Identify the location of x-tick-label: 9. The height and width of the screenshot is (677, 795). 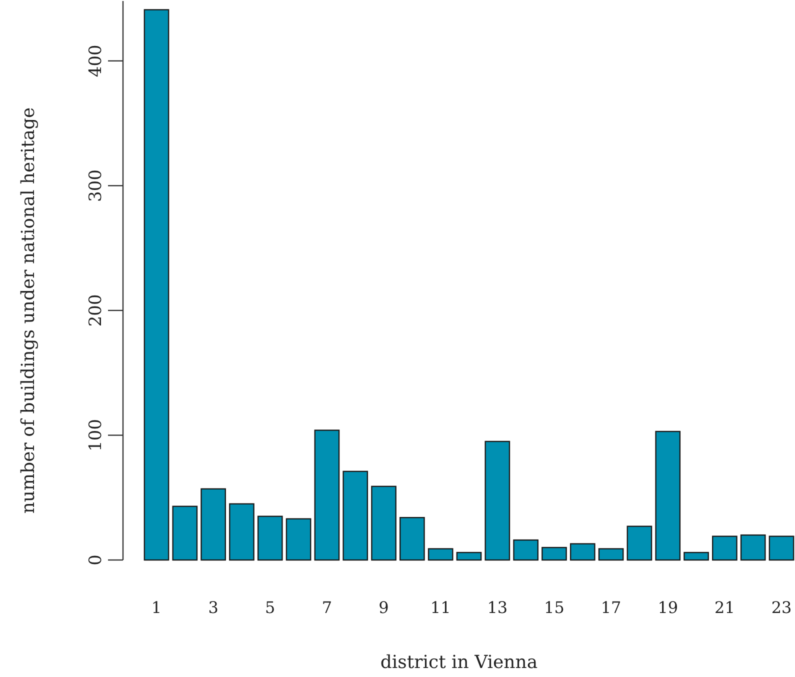
(383, 607).